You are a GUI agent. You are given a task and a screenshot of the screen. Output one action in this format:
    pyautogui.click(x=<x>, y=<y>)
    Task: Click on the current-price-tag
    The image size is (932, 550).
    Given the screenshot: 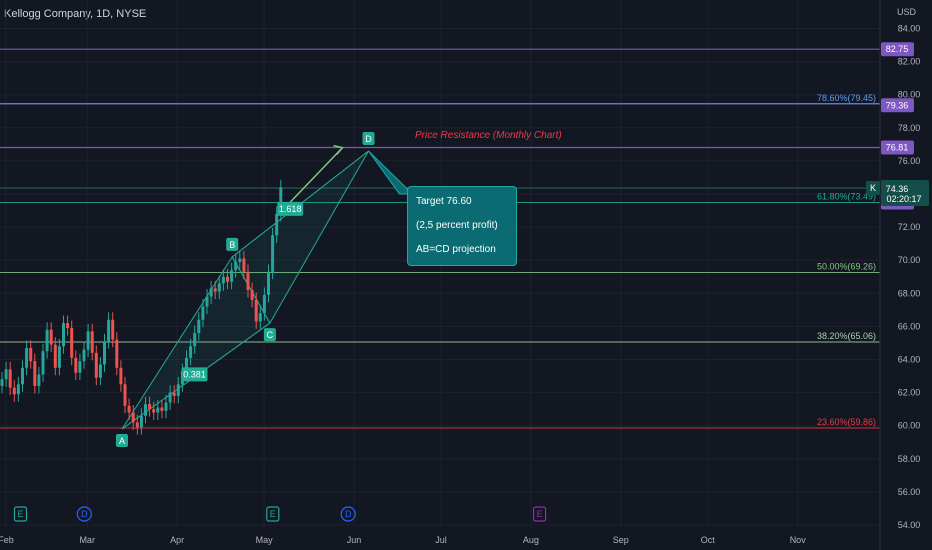 What is the action you would take?
    pyautogui.click(x=905, y=193)
    